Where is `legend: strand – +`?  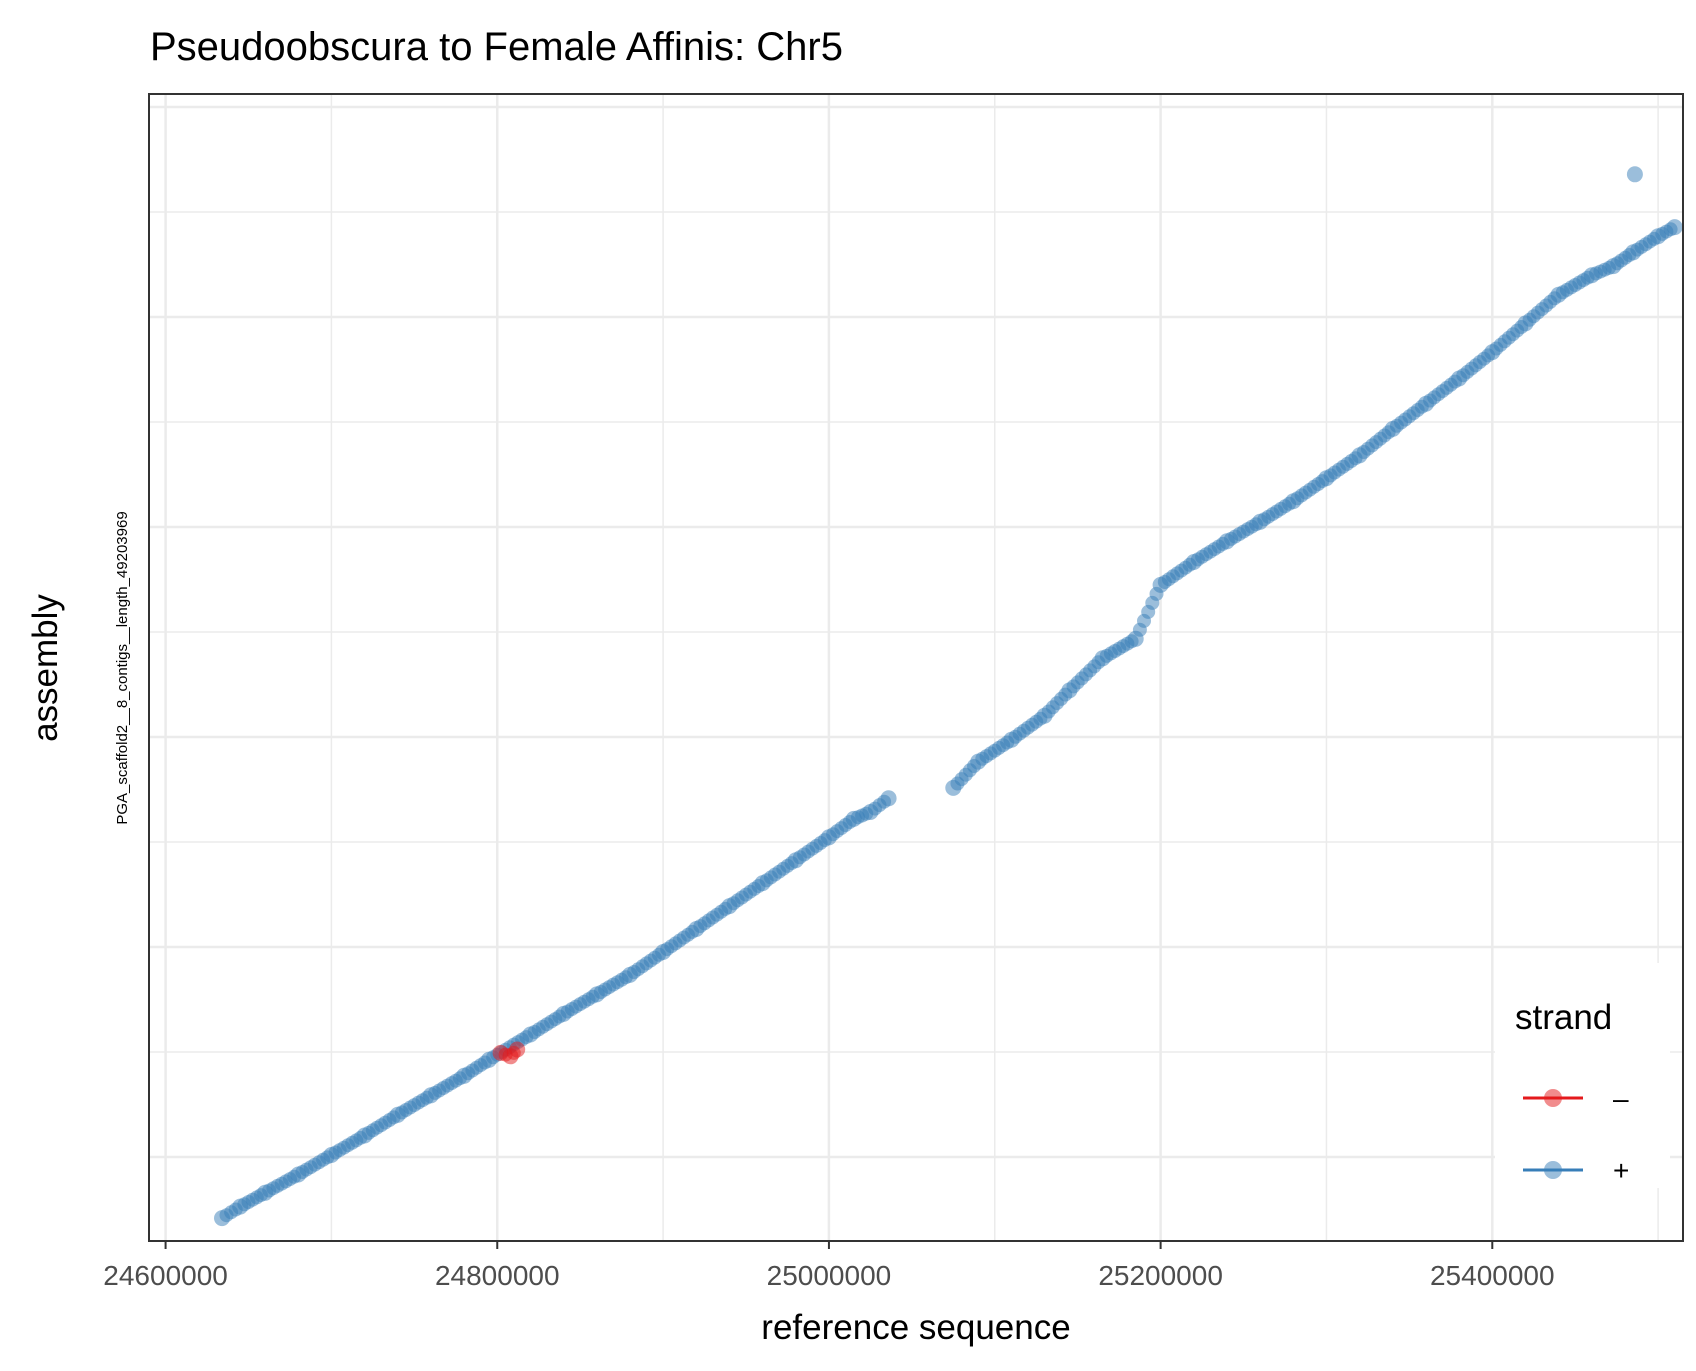
legend: strand – + is located at coordinates (1582, 1075).